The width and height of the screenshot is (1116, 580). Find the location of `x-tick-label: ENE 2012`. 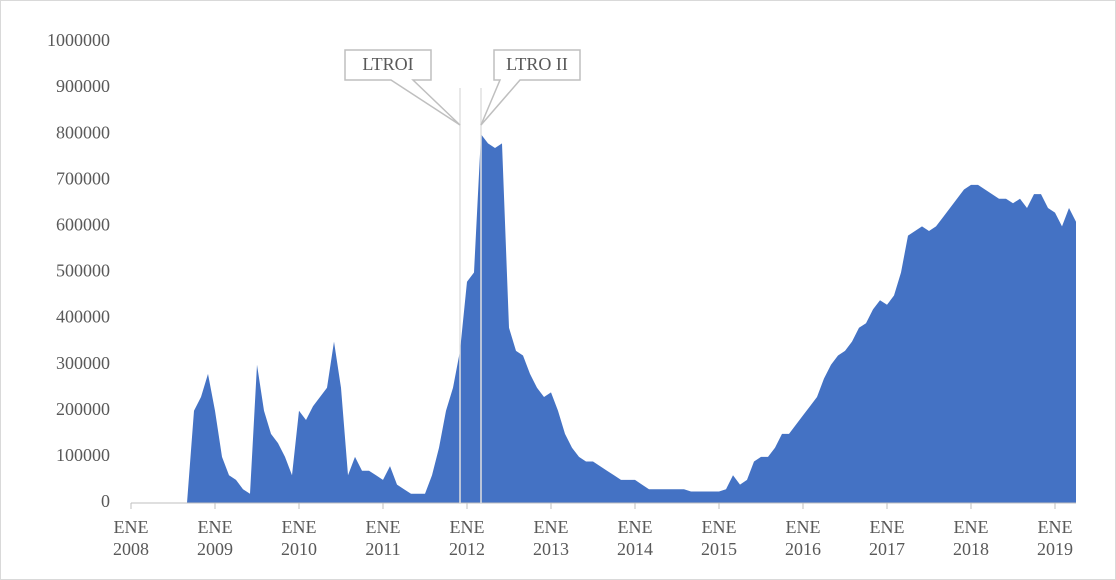

x-tick-label: ENE 2012 is located at coordinates (467, 538).